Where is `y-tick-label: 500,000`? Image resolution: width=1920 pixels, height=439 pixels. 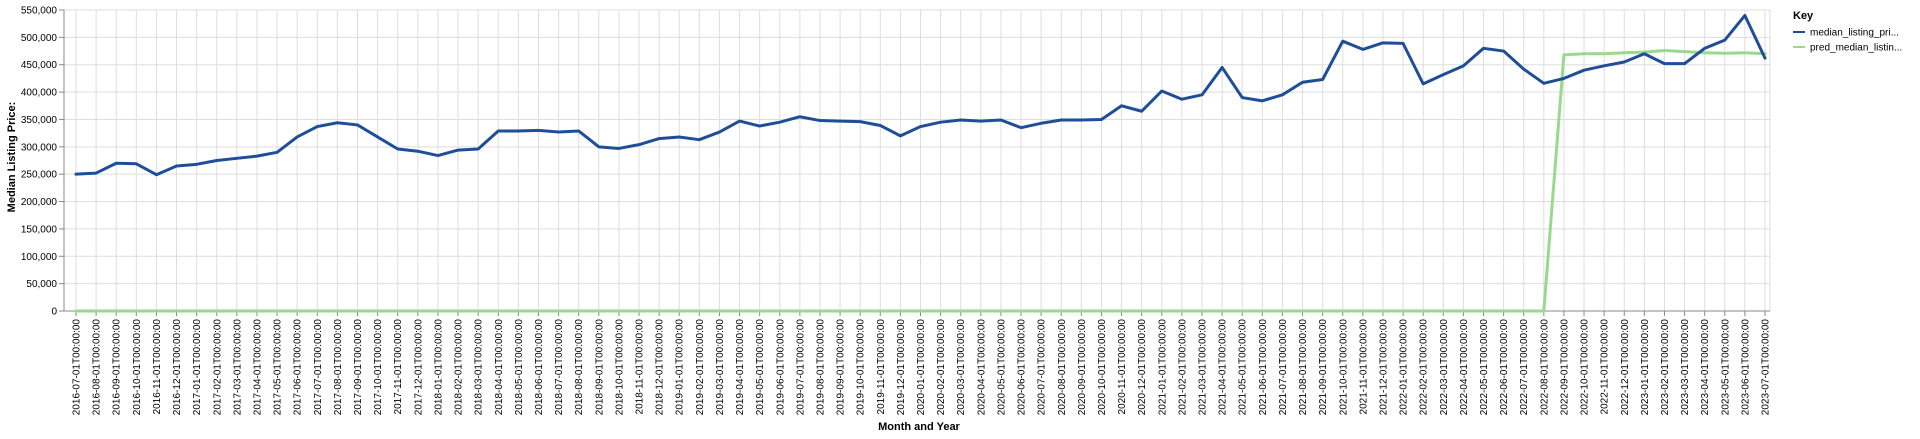
y-tick-label: 500,000 is located at coordinates (39, 38).